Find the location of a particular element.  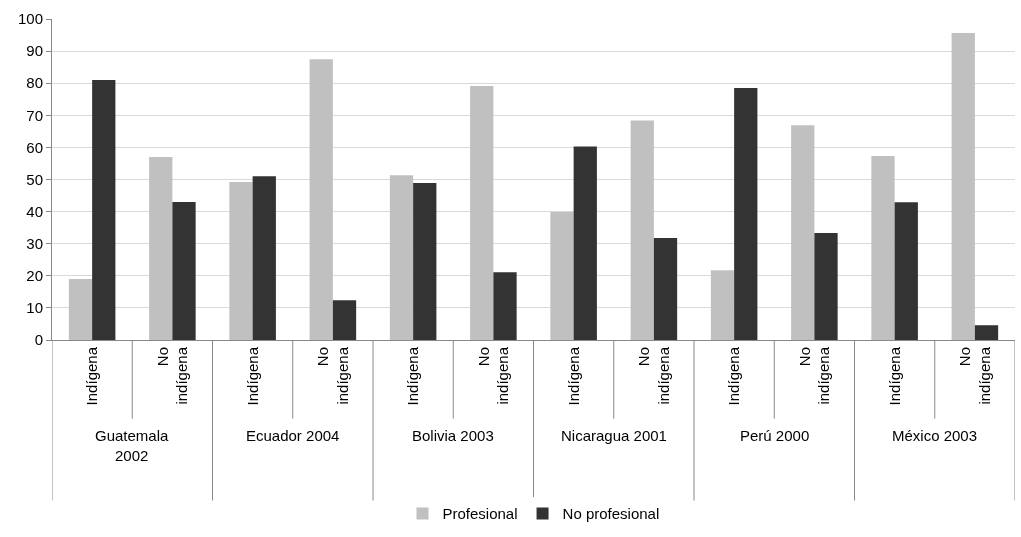

y-tick-label: 40 is located at coordinates (34, 211).